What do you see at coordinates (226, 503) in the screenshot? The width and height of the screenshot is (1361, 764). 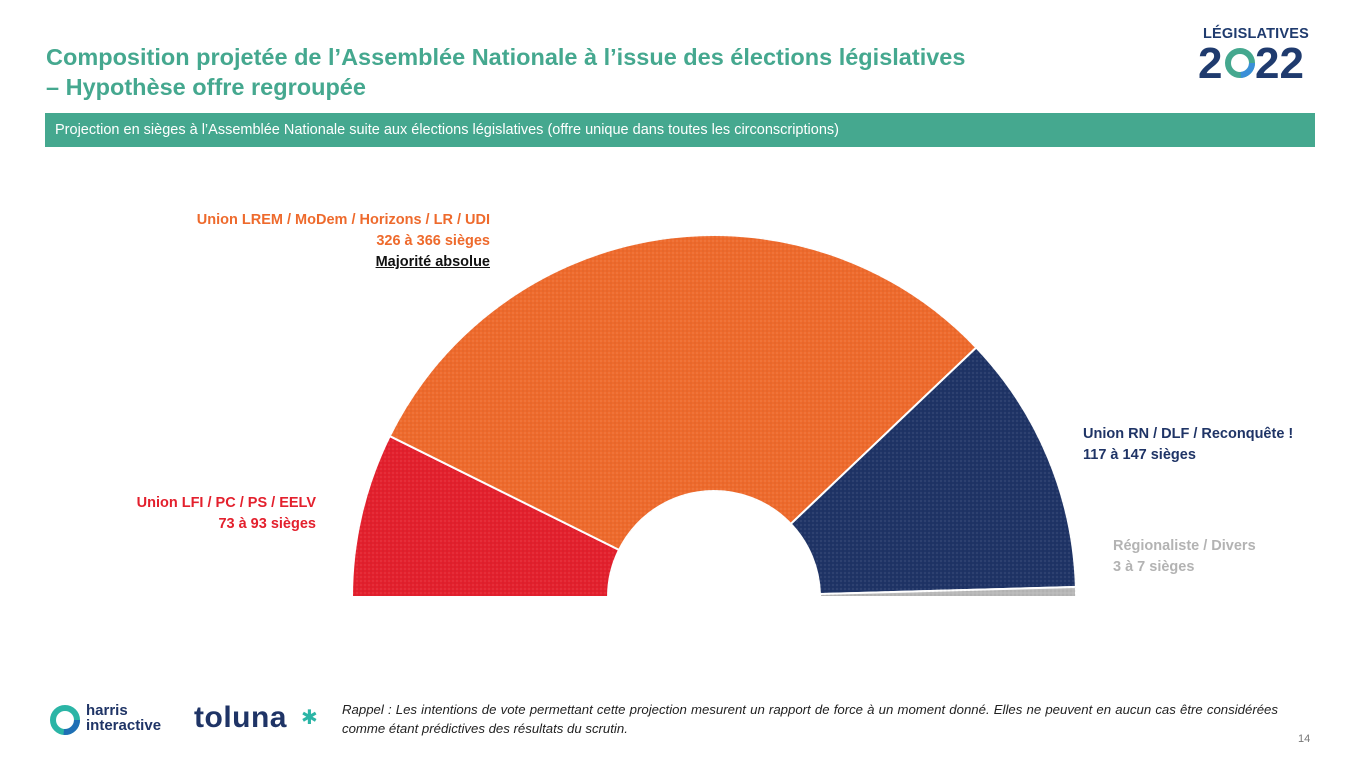 I see `label-lfi-name: Union LFI / PC / PS / EELV` at bounding box center [226, 503].